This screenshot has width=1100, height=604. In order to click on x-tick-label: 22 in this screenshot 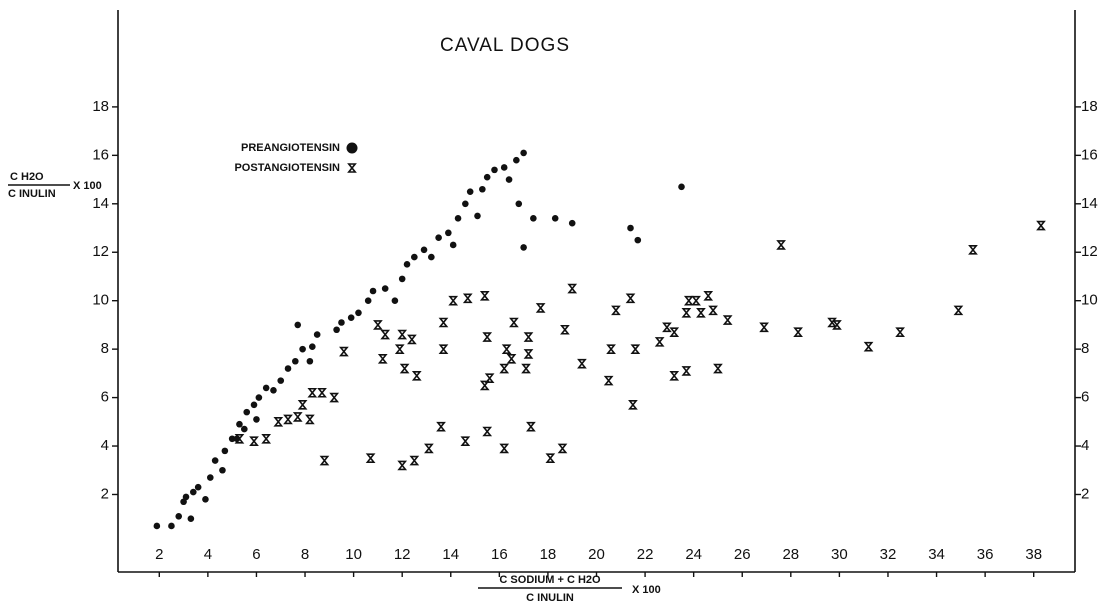, I will do `click(645, 554)`.